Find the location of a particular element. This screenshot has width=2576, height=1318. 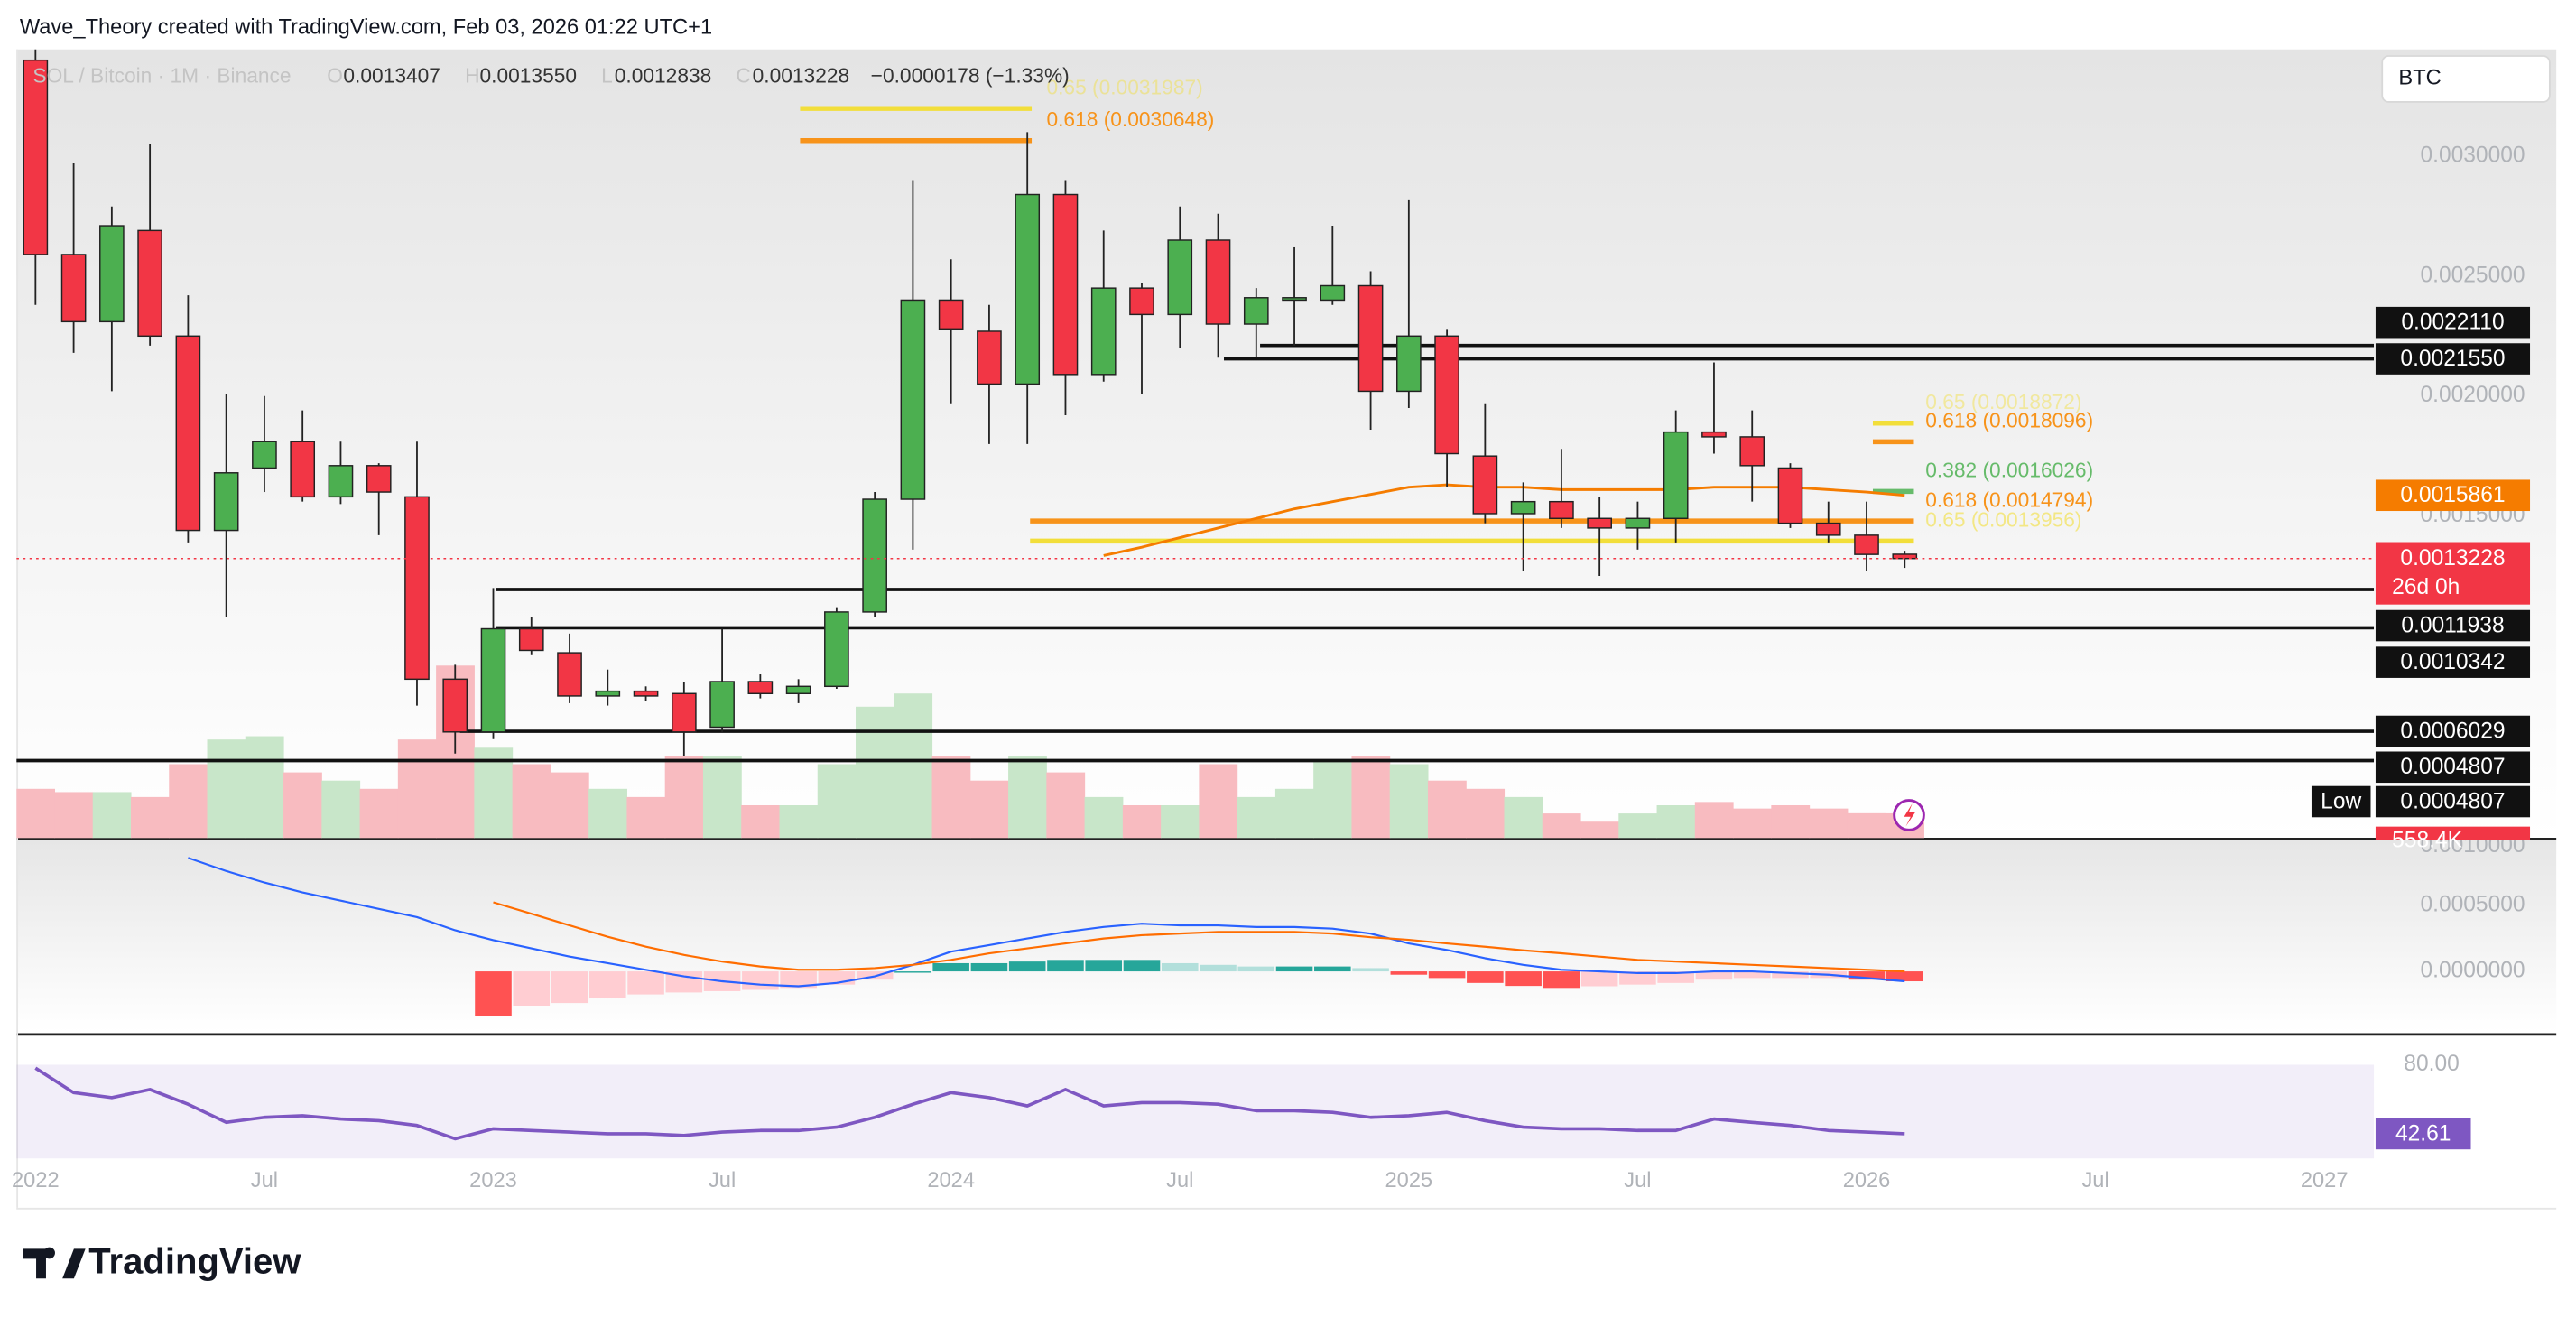

ma-line is located at coordinates (1504, 520).